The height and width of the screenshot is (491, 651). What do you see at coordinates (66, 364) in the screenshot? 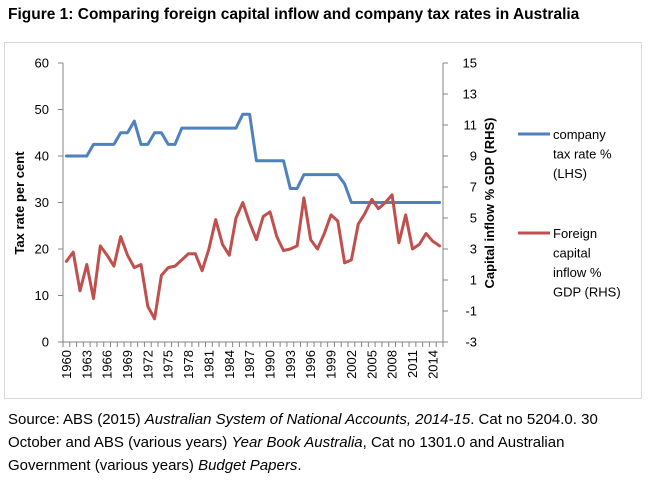
I see `x-tick-label: 1960` at bounding box center [66, 364].